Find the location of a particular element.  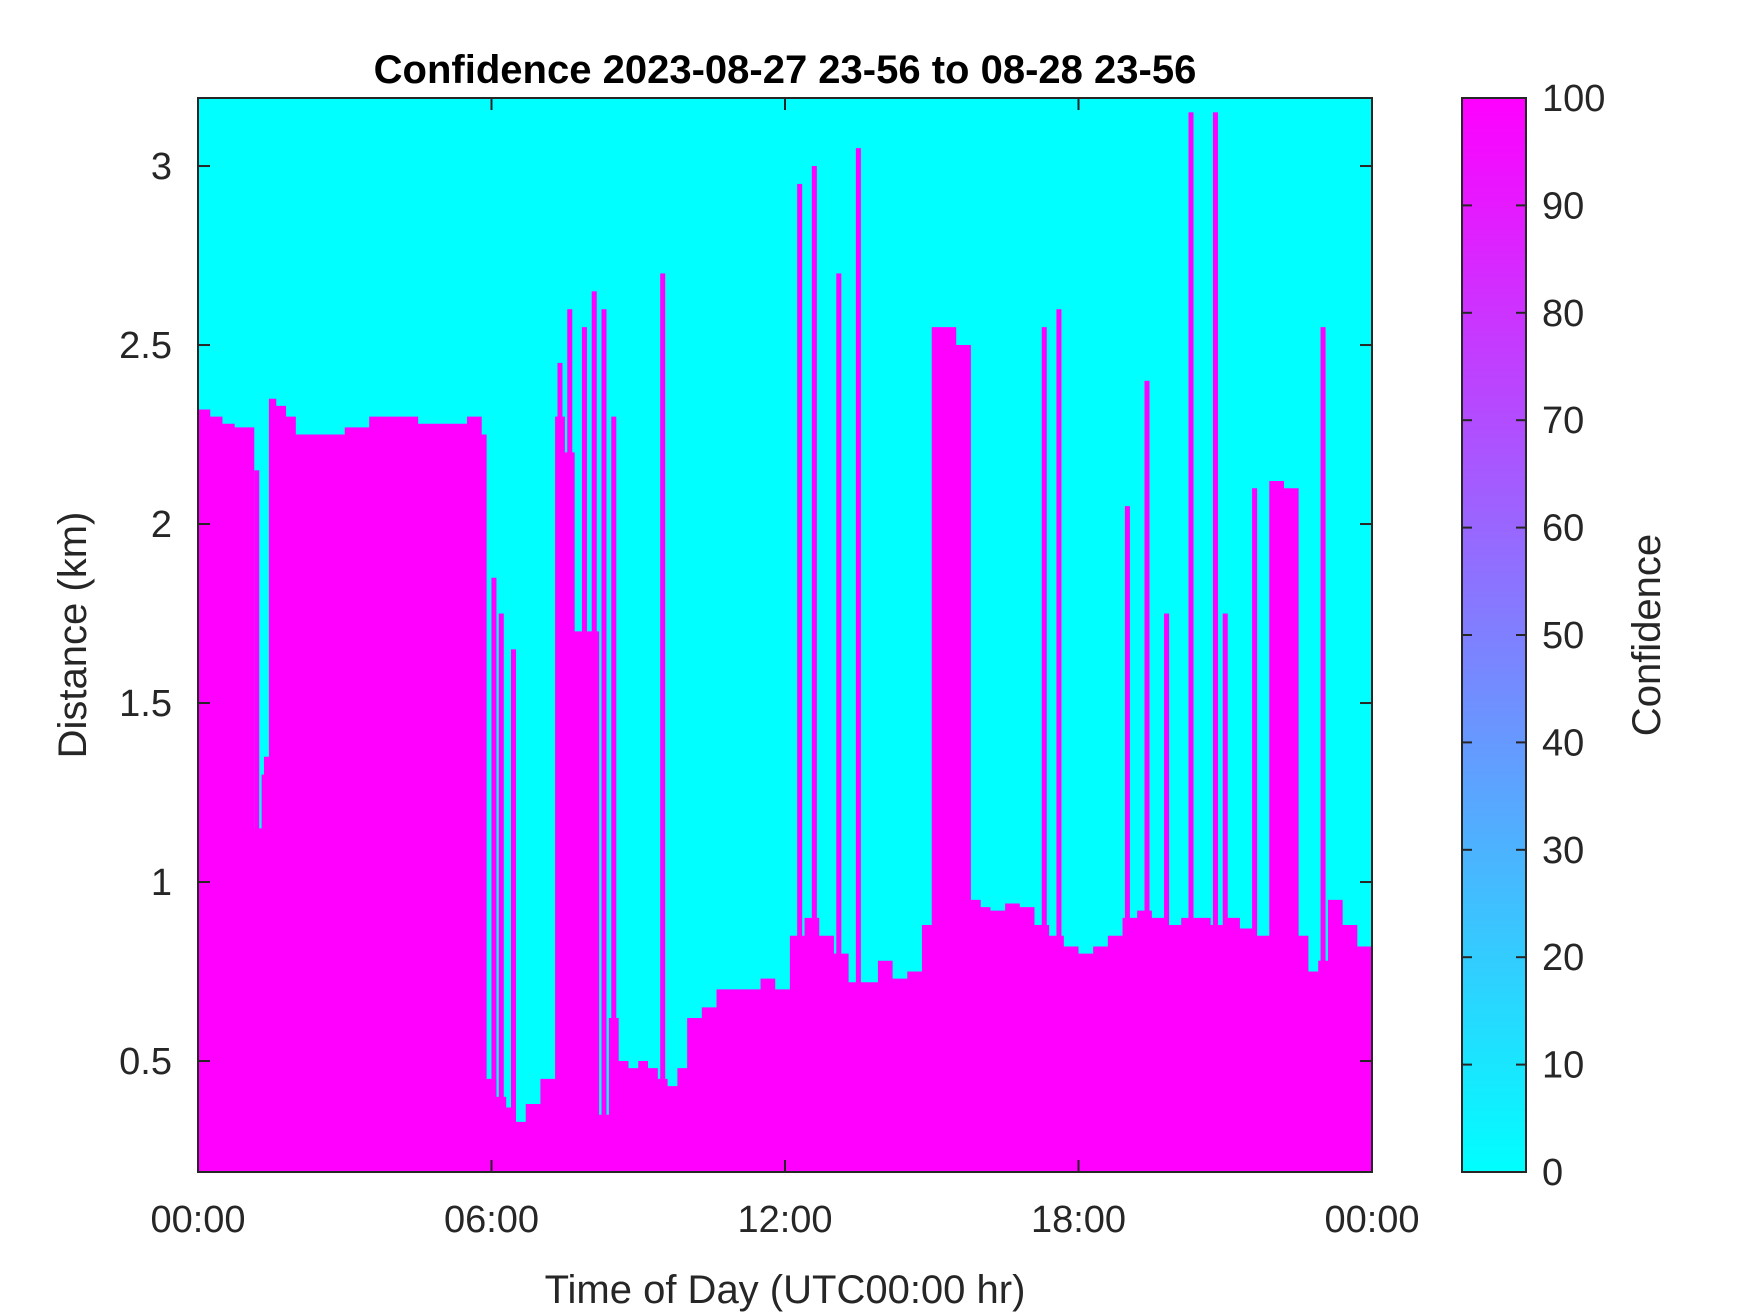

x-tick-label: 06:00 is located at coordinates (491, 1220).